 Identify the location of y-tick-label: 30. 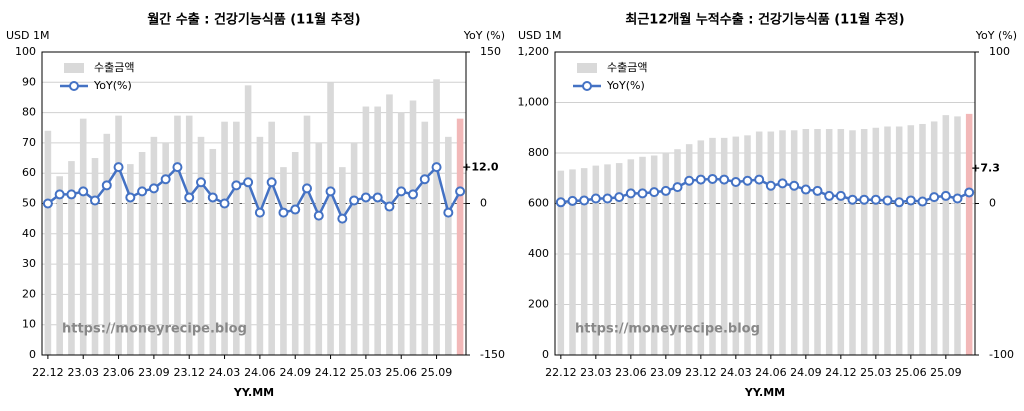
(29, 263).